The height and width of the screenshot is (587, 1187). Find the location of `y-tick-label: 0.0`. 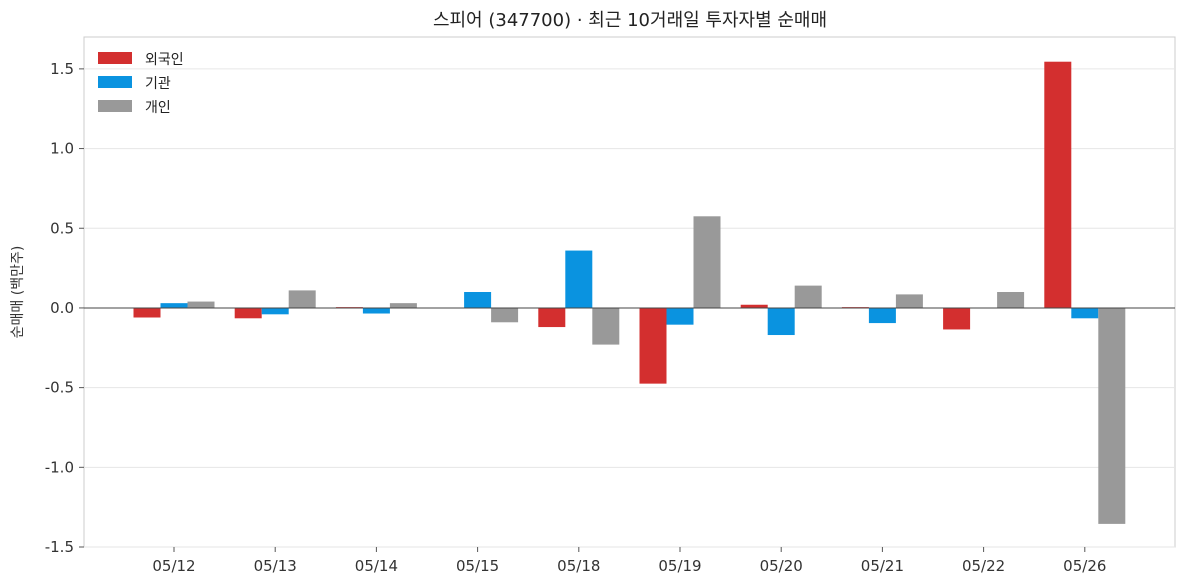

y-tick-label: 0.0 is located at coordinates (62, 308).